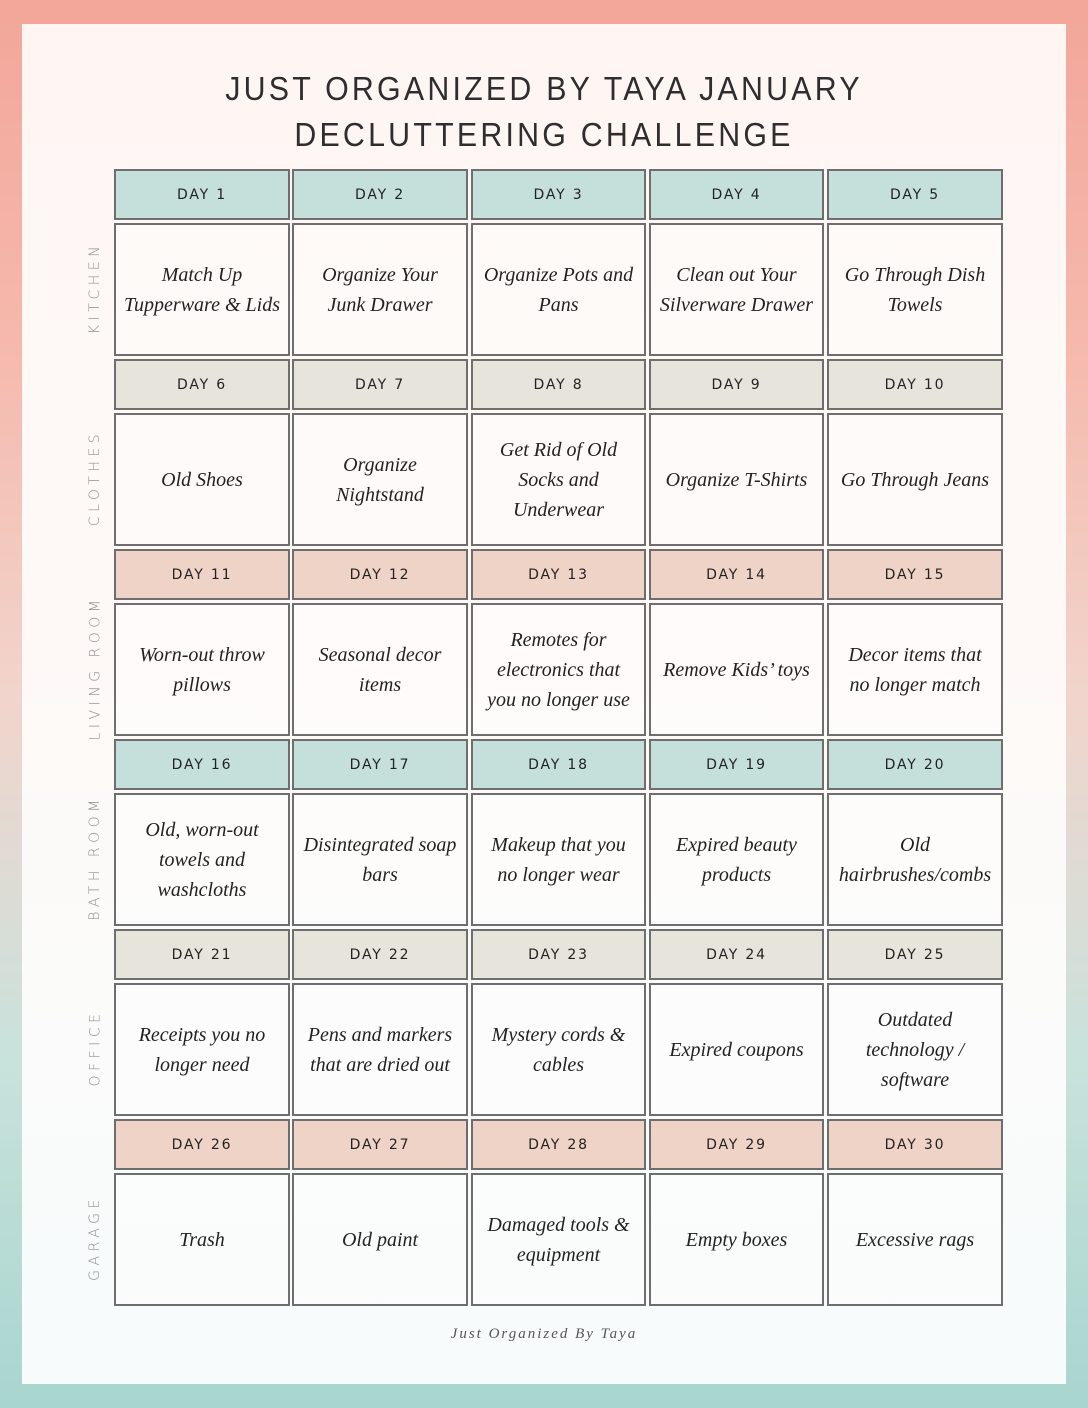  What do you see at coordinates (202, 669) in the screenshot?
I see `task-text: Worn-out throw pillows` at bounding box center [202, 669].